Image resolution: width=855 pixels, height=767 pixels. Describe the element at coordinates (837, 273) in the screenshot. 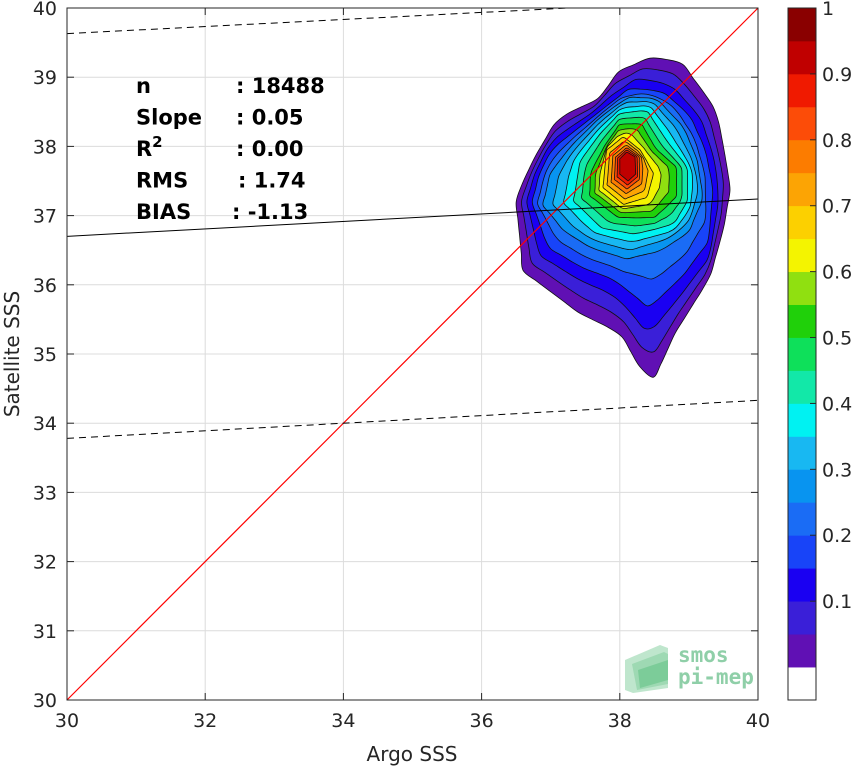

I see `colorbar-tick-label: 0.6` at that location.